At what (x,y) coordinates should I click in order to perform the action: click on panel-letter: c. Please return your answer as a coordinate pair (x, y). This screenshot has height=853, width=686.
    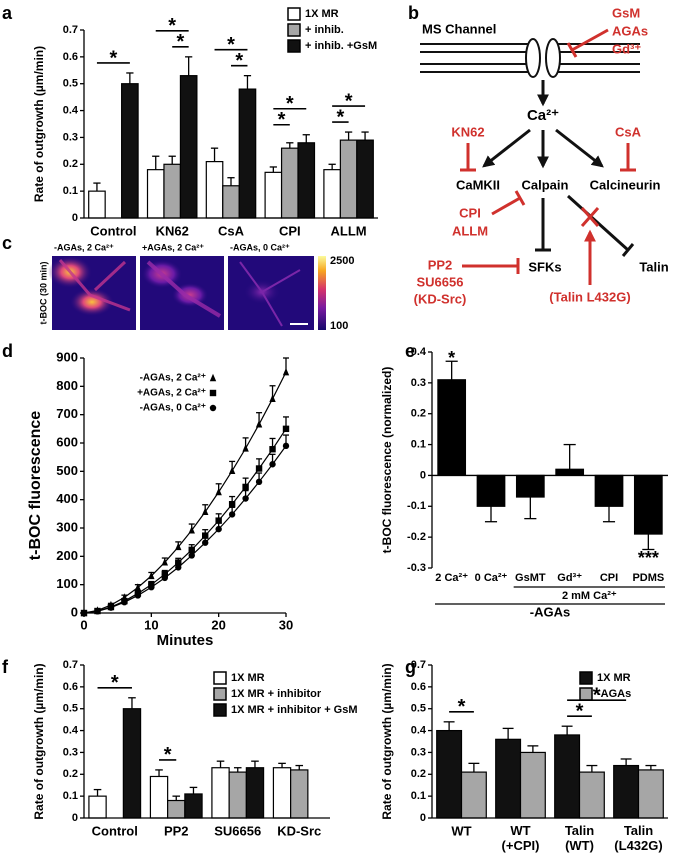
    Looking at the image, I should click on (7, 243).